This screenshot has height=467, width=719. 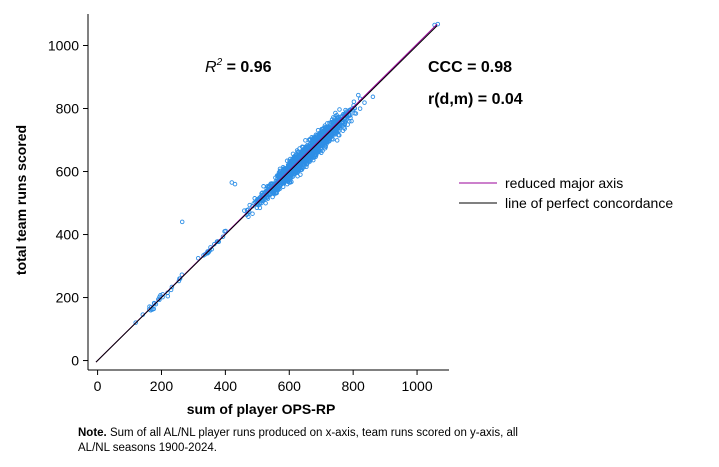 What do you see at coordinates (290, 386) in the screenshot?
I see `x-tick-label: 600` at bounding box center [290, 386].